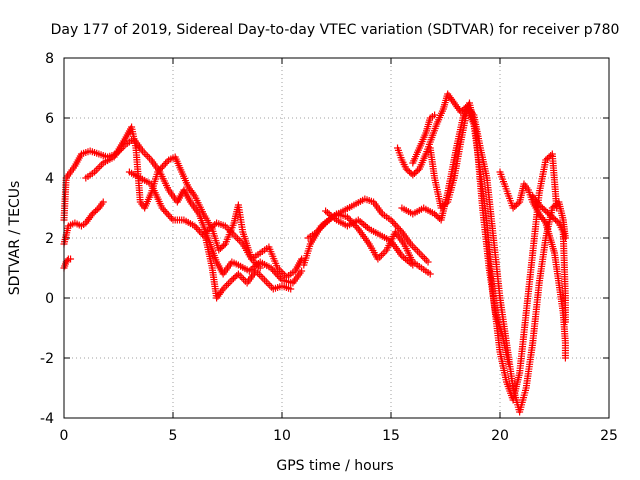 This screenshot has width=640, height=480. What do you see at coordinates (391, 436) in the screenshot?
I see `x-tick-label: 15` at bounding box center [391, 436].